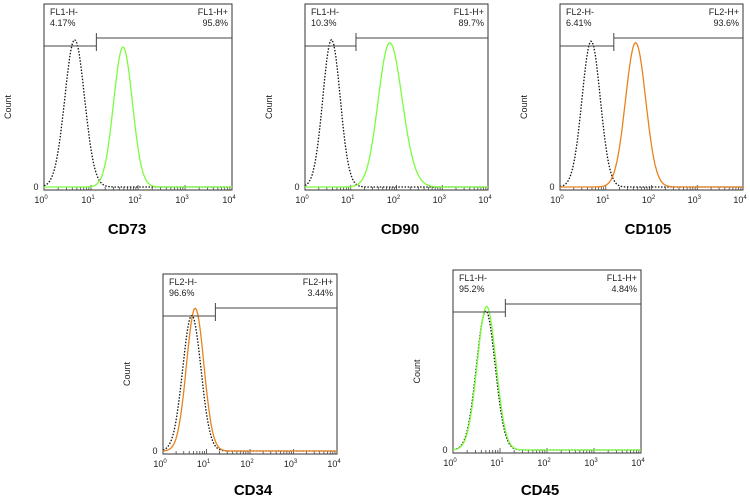 The height and width of the screenshot is (498, 750). What do you see at coordinates (471, 23) in the screenshot?
I see `positive-gate-percent: 89.7%` at bounding box center [471, 23].